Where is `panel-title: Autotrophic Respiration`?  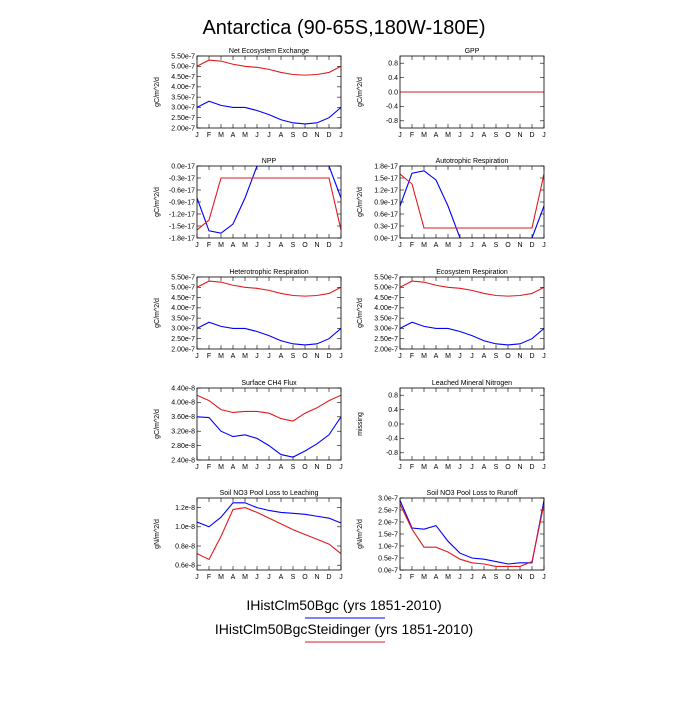
panel-title: Autotrophic Respiration is located at coordinates (472, 161).